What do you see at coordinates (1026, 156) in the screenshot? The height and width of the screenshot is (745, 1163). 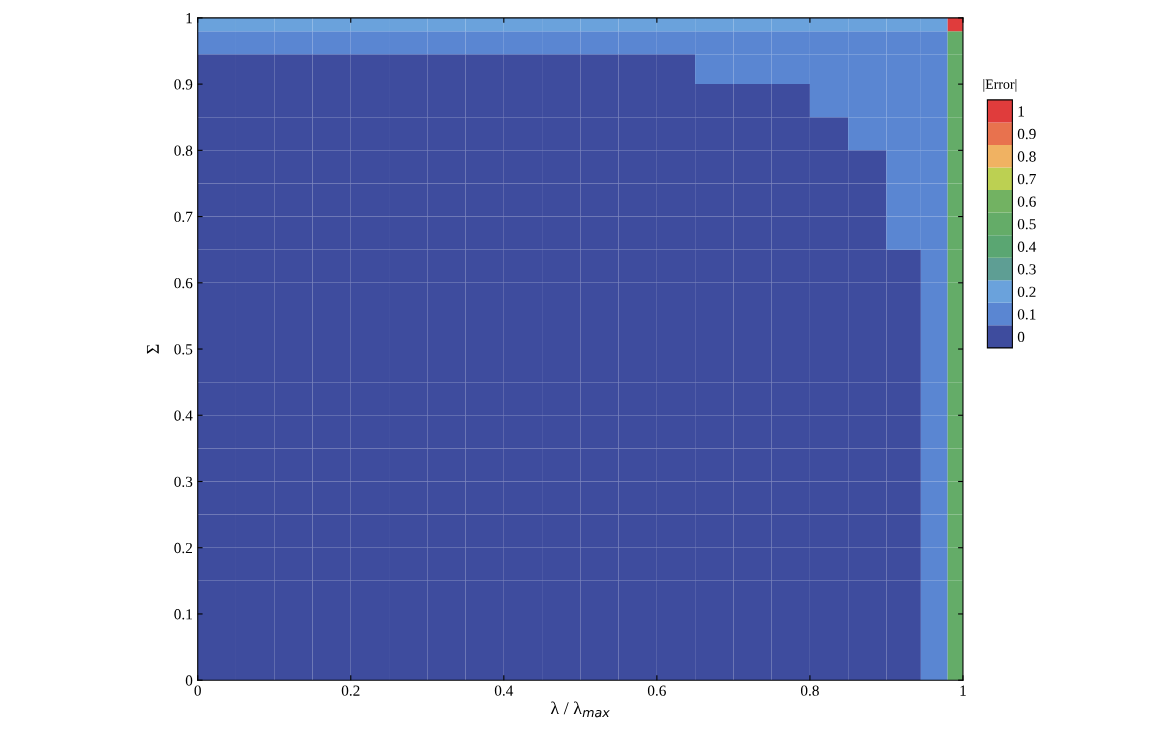 I see `color-bar-label: 0.8` at bounding box center [1026, 156].